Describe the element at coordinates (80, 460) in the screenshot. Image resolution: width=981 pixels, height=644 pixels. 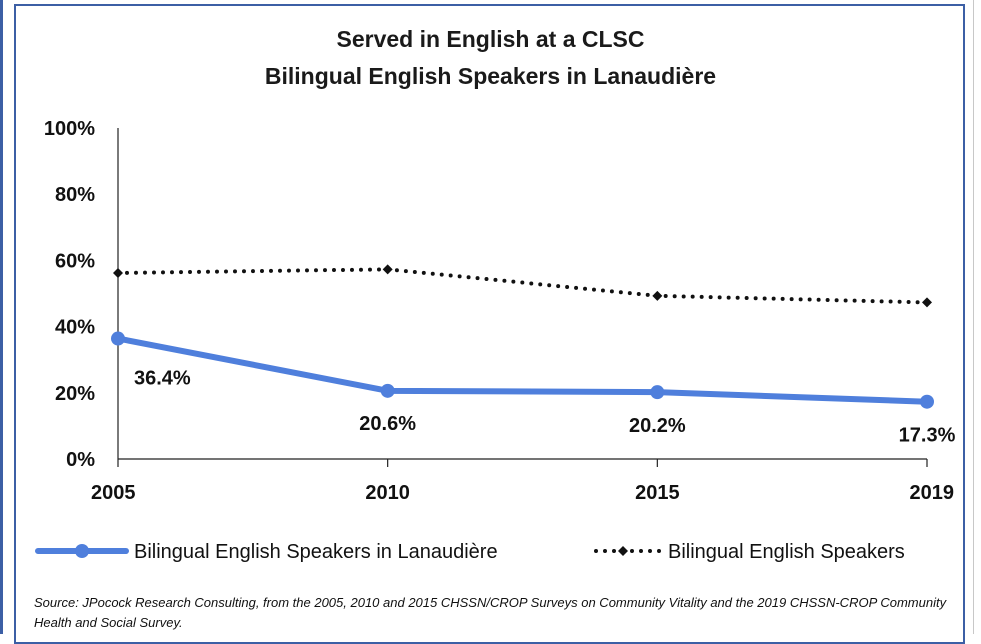
I see `y-tick-label: 0%` at that location.